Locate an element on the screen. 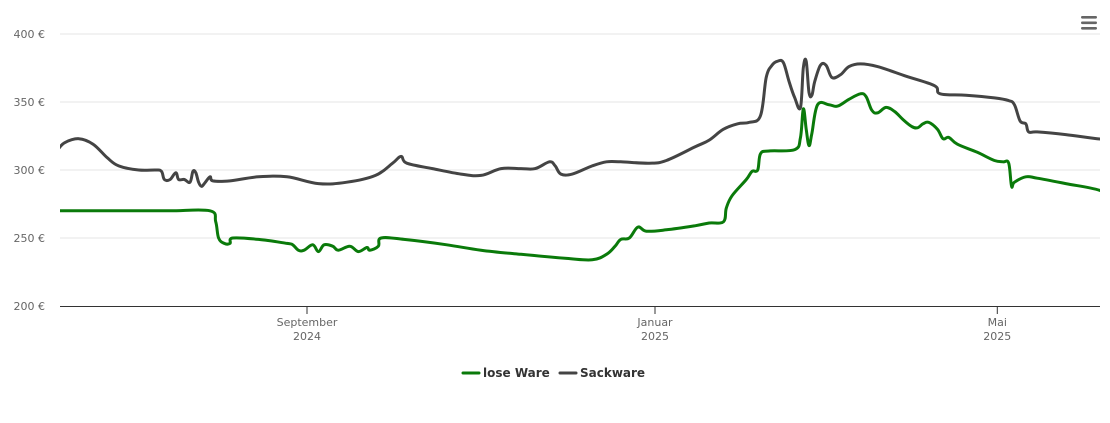  legend-item-sackware: Sackware is located at coordinates (601, 373).